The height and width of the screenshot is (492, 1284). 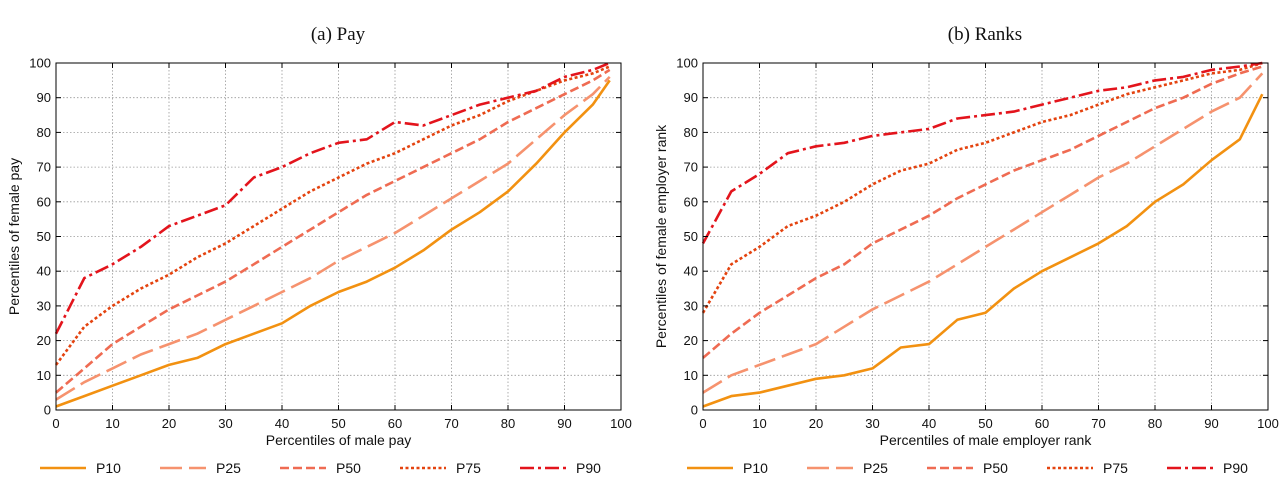 I want to click on y-axis-label: Percentiles of female employer rank, so click(x=661, y=236).